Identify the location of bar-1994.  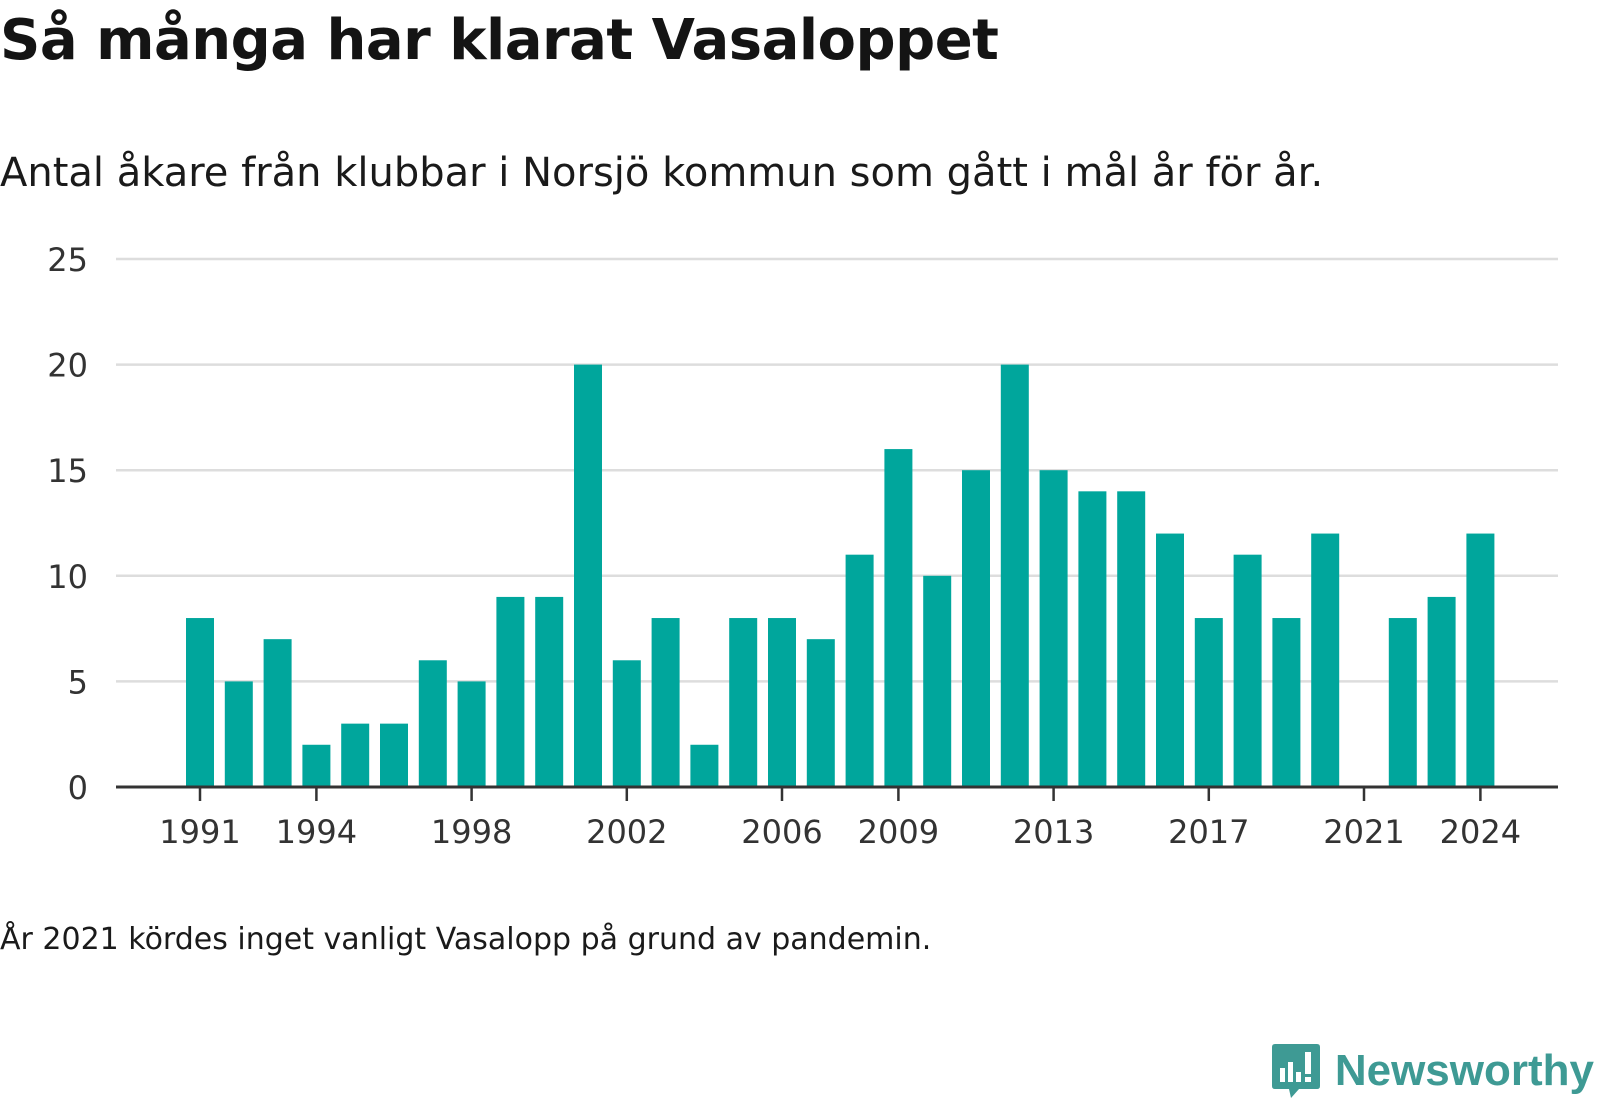
(316, 765).